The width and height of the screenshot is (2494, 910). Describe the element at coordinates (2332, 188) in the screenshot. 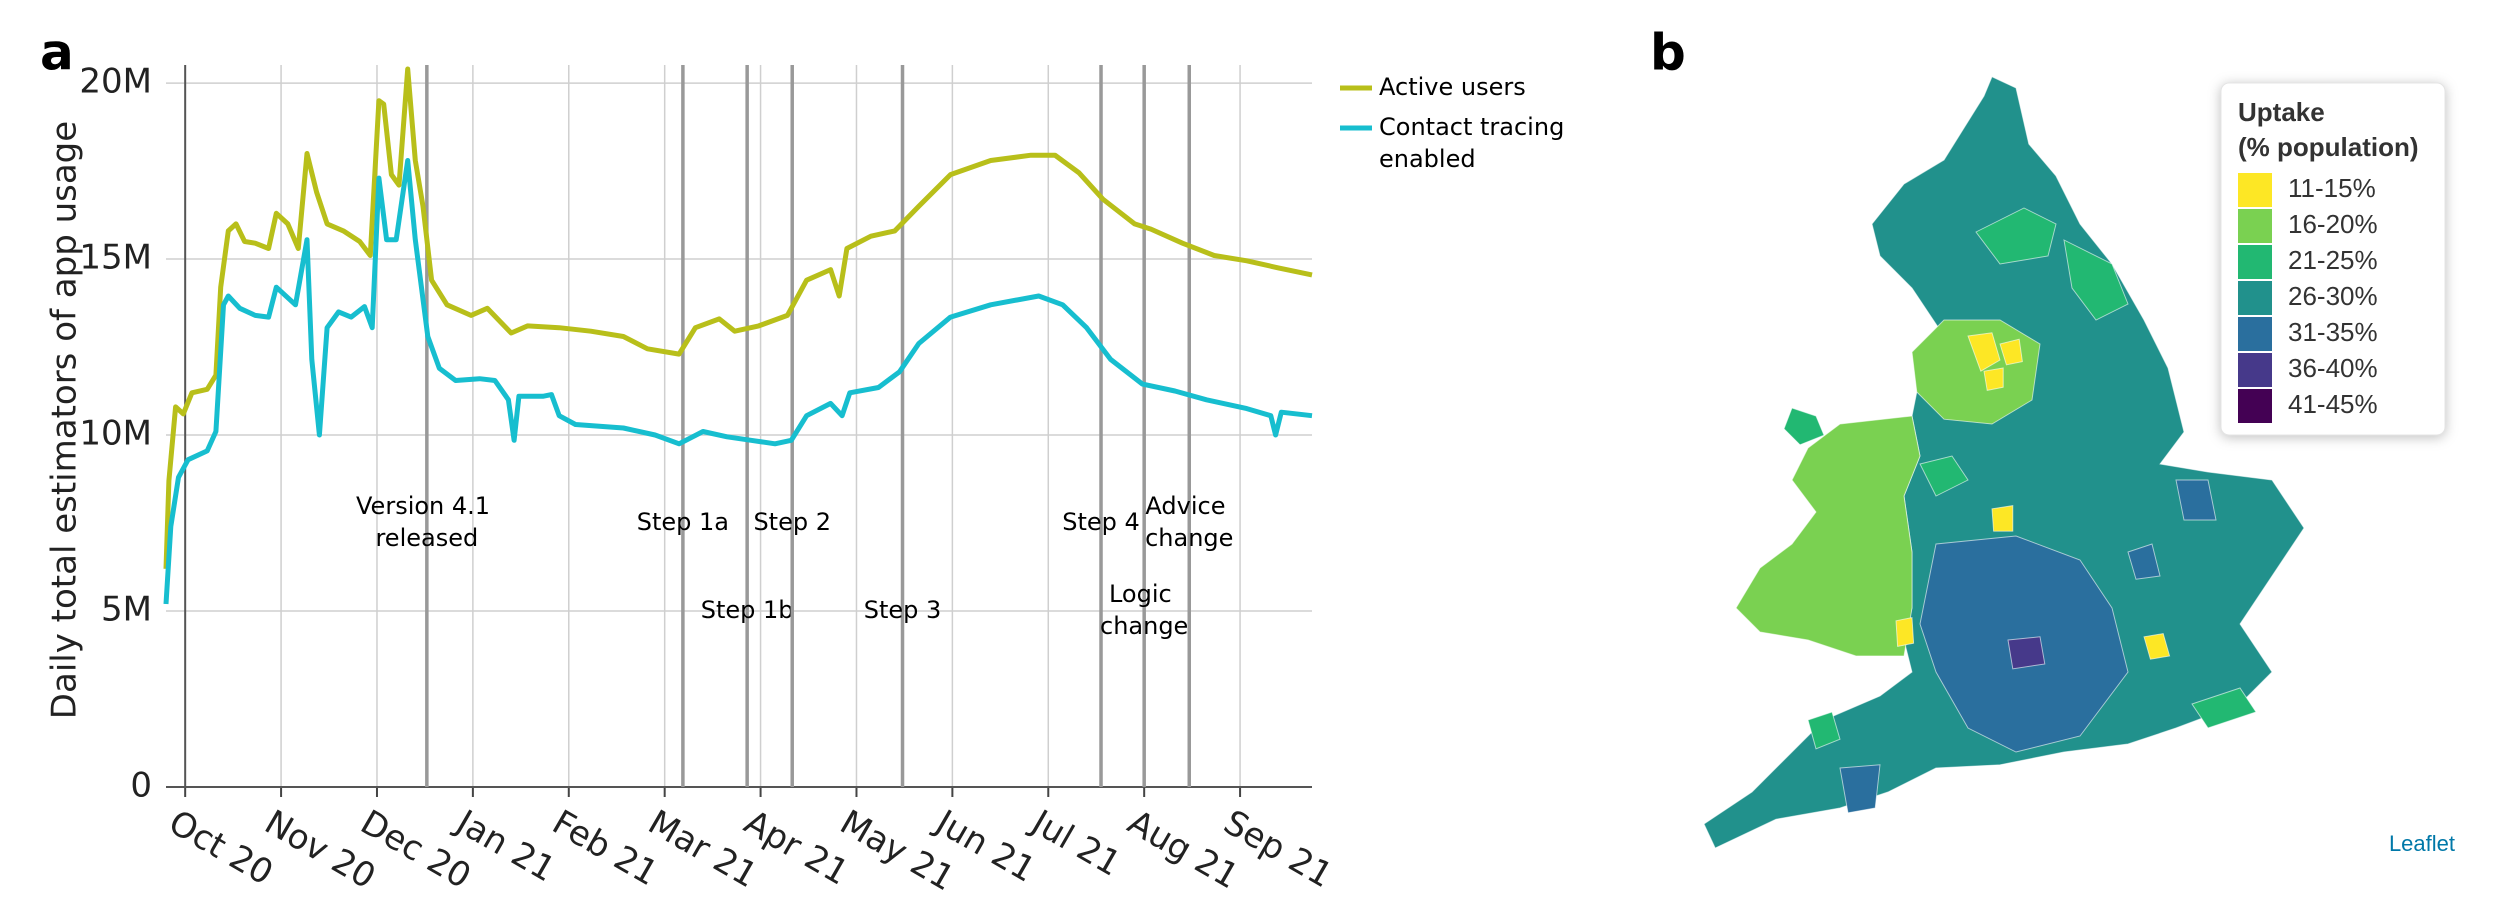

I see `legend-label: 11-15%` at that location.